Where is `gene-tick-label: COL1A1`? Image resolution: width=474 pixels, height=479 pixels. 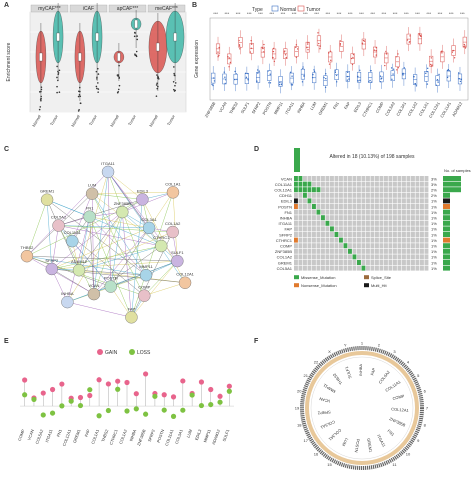 gene-tick-label: COL1A1 is located at coordinates (95, 436).